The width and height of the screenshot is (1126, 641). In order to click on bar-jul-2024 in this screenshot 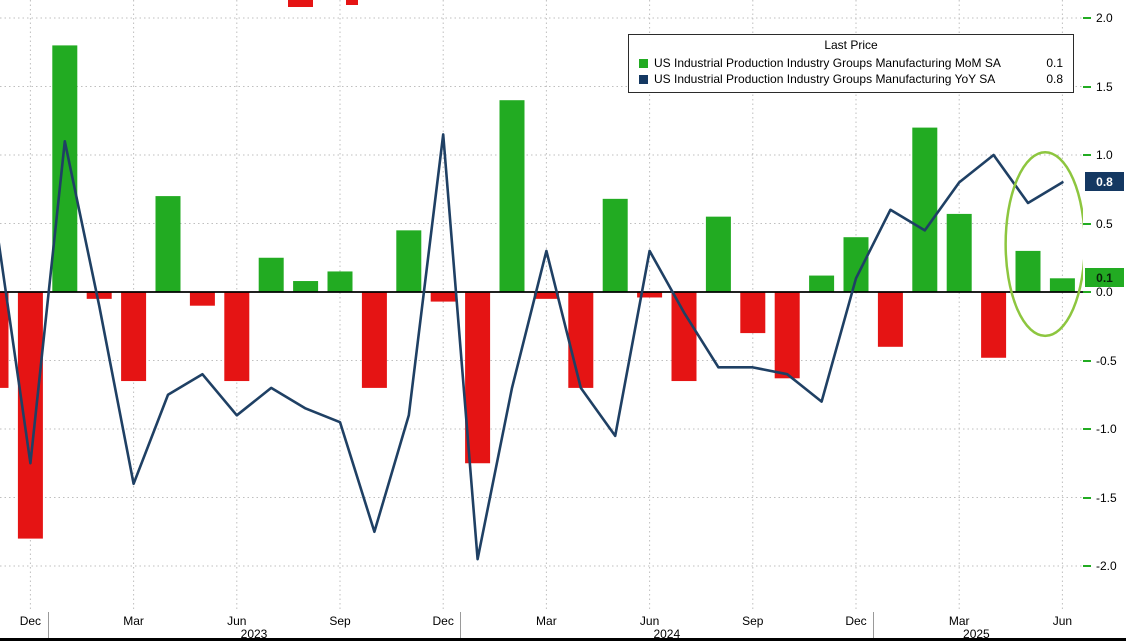, I will do `click(684, 337)`.